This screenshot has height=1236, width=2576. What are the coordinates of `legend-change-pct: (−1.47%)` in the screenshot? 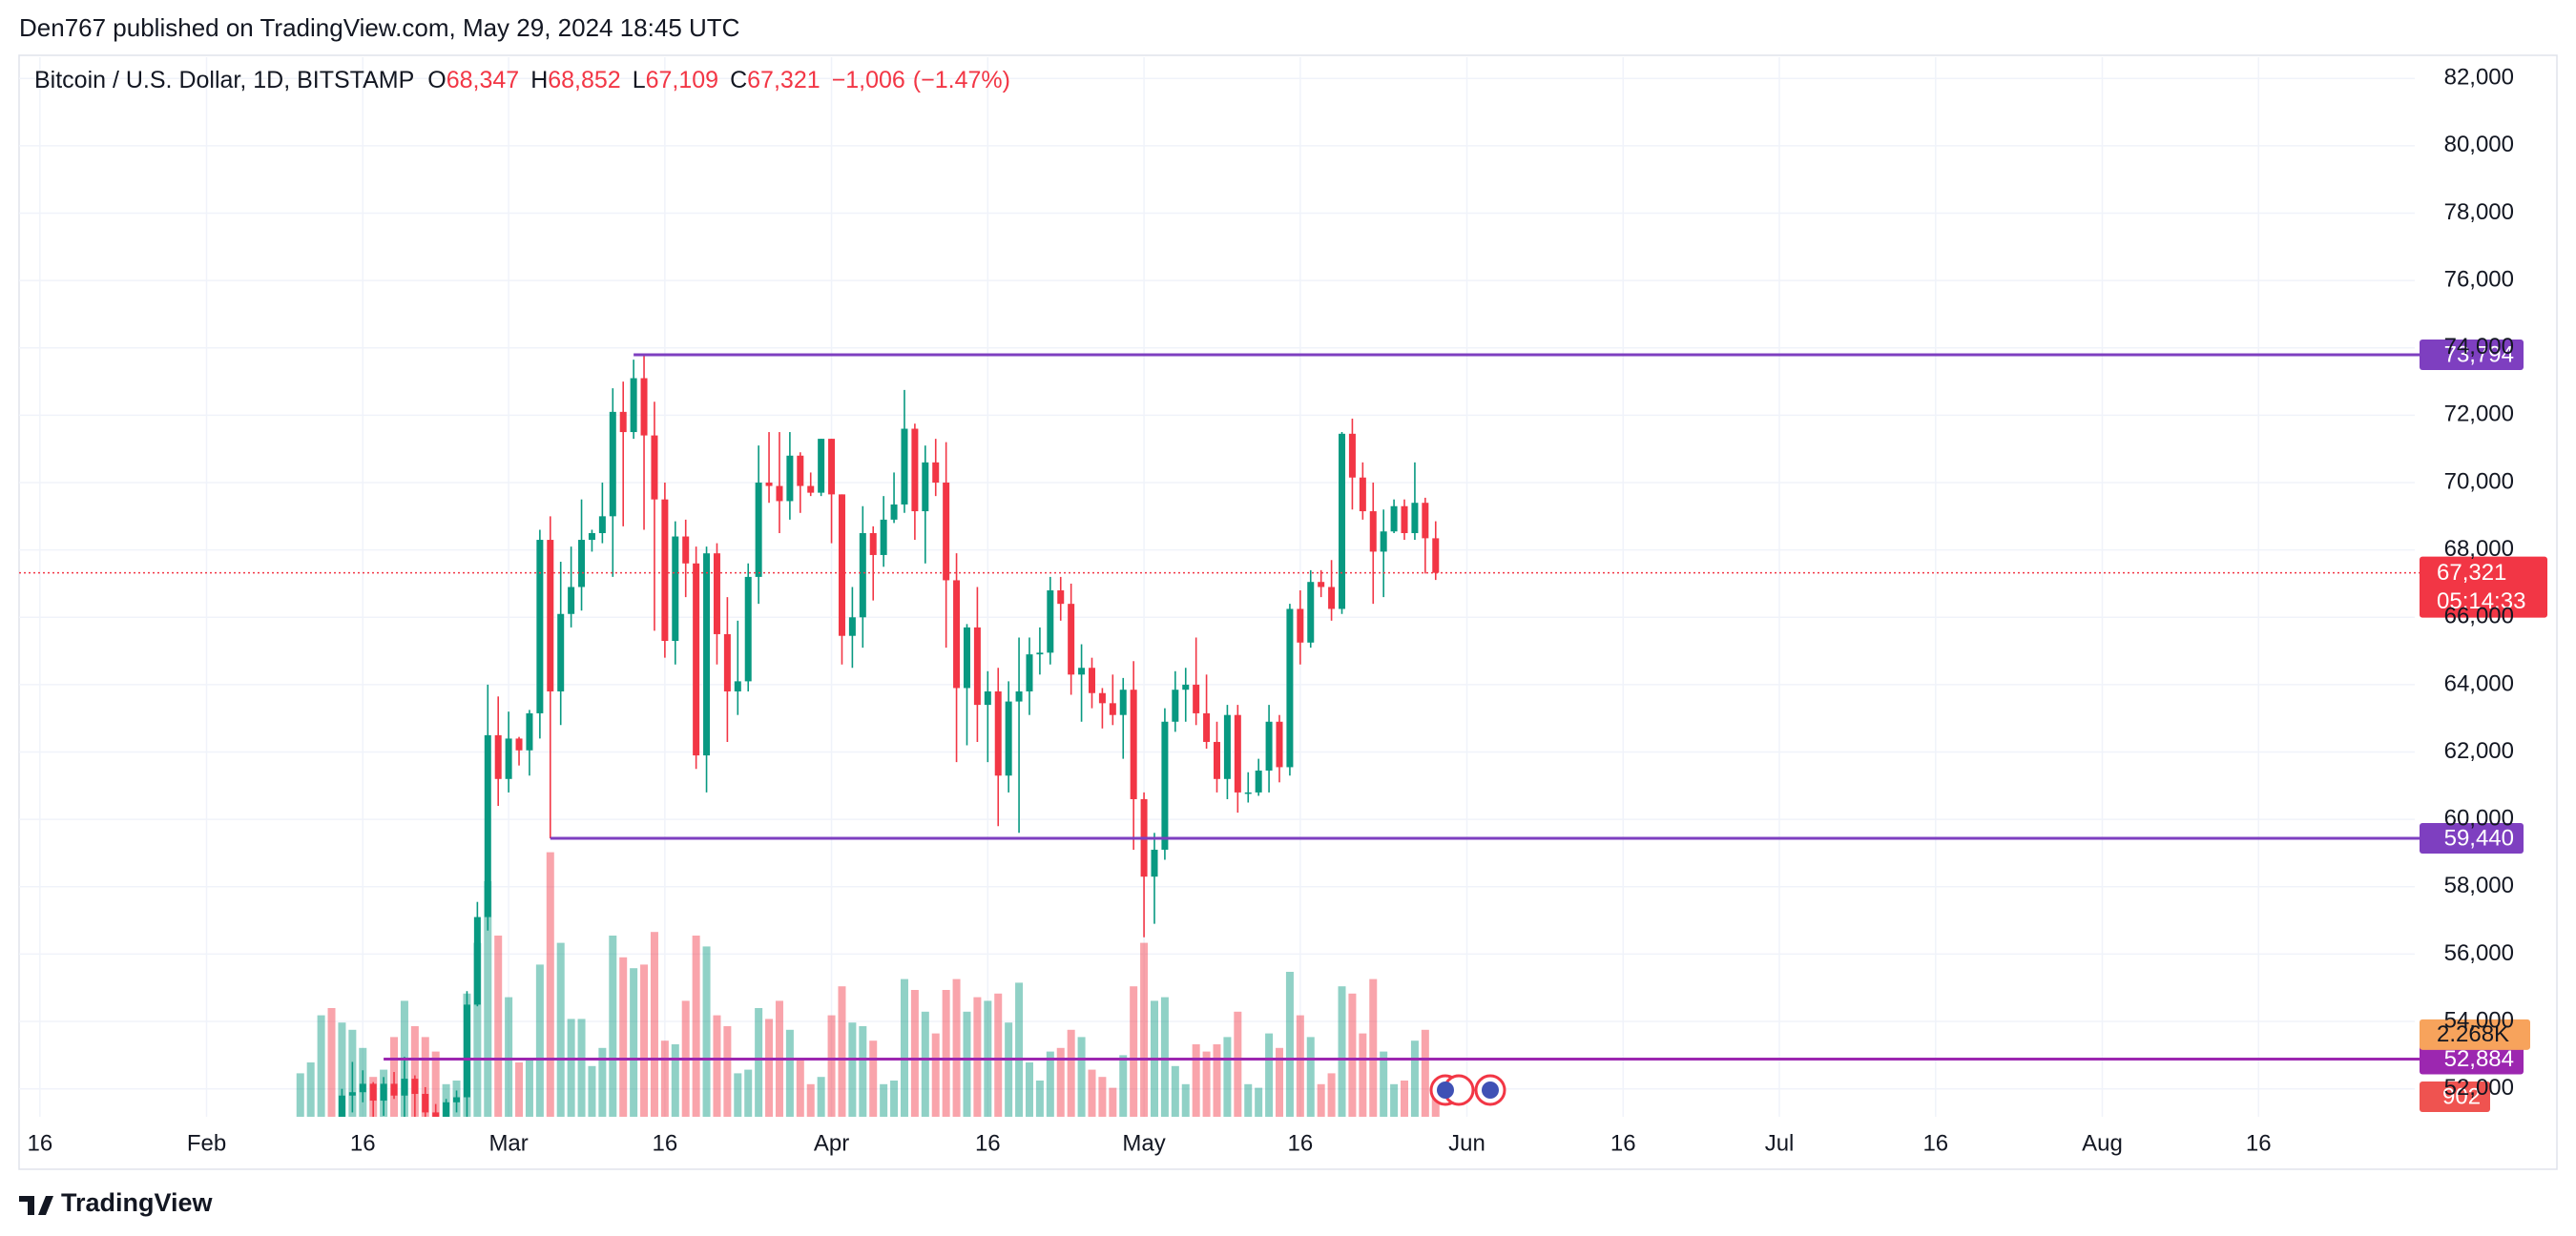 It's located at (961, 80).